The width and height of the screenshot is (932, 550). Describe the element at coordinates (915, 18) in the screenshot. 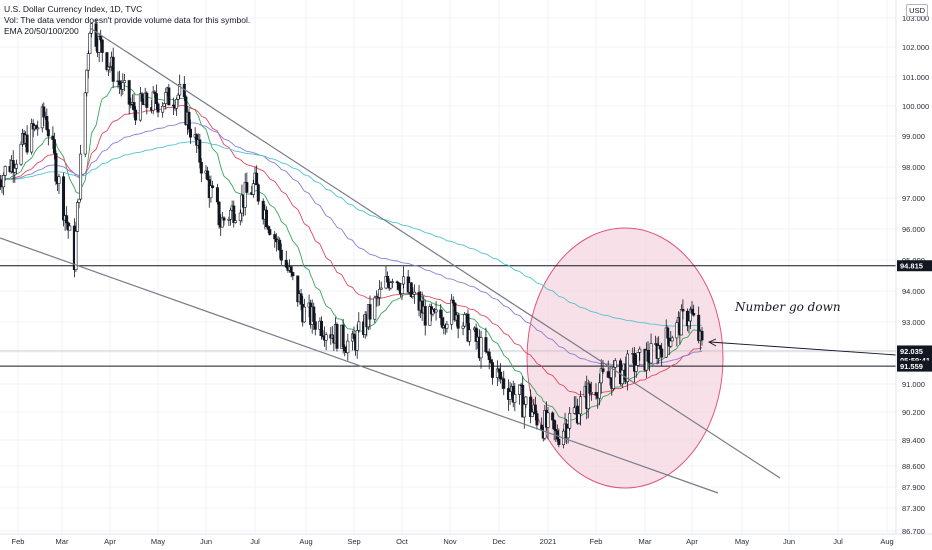

I see `price-tick-label: 103.000` at that location.